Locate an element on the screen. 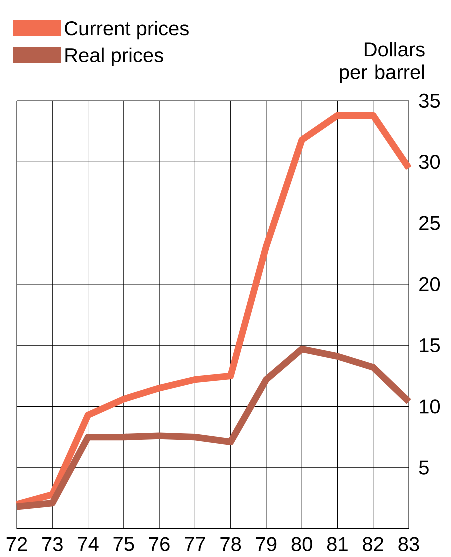 The image size is (451, 557). y-tick-label: 10 is located at coordinates (430, 407).